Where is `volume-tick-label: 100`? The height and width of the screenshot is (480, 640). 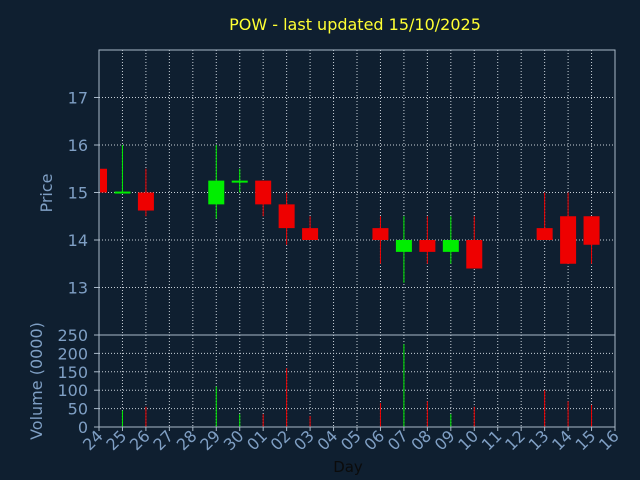 volume-tick-label: 100 is located at coordinates (72, 390).